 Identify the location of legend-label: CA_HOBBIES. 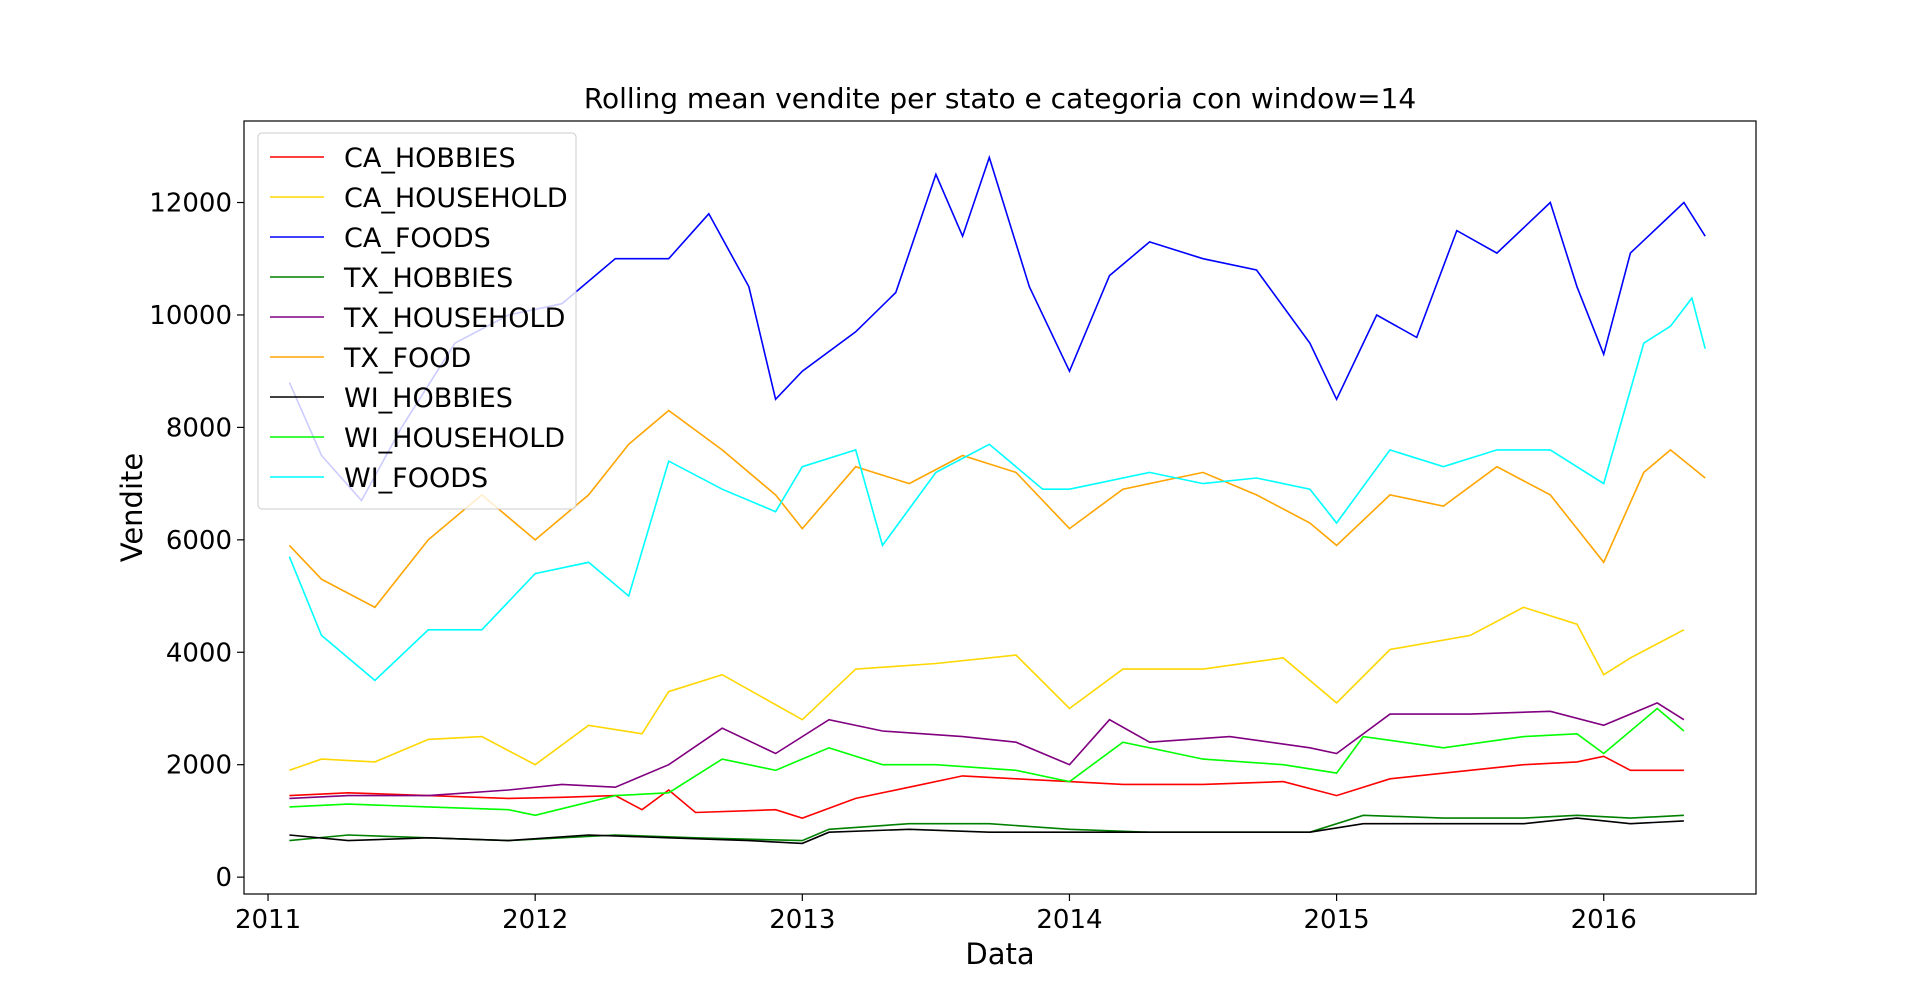
(430, 158).